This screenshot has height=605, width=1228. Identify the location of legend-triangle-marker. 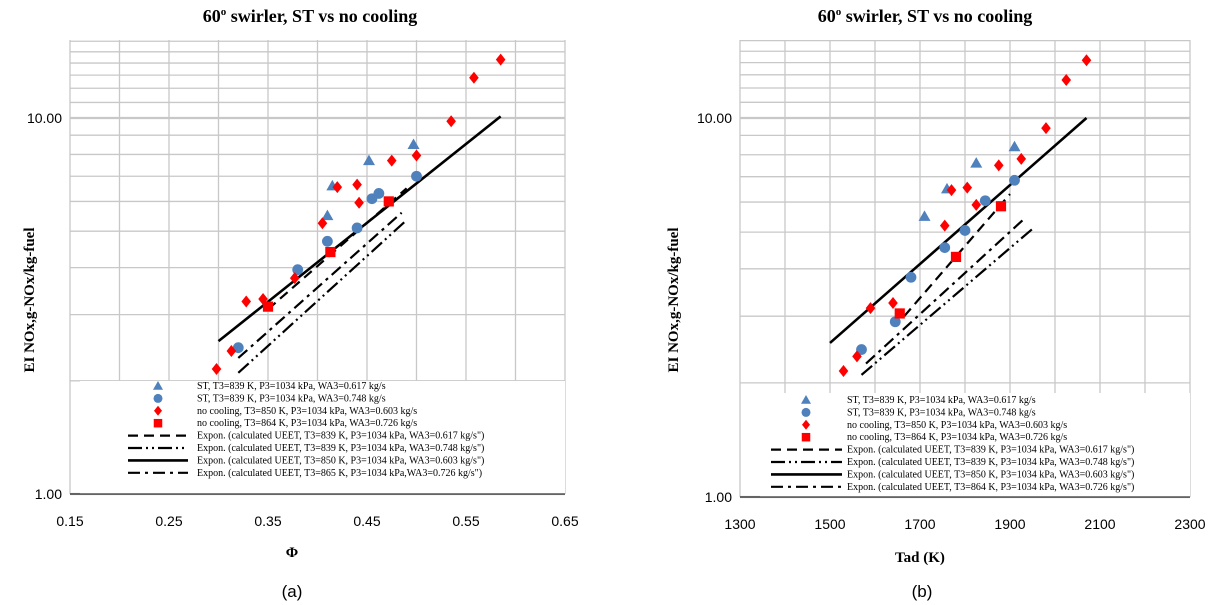
(158, 385).